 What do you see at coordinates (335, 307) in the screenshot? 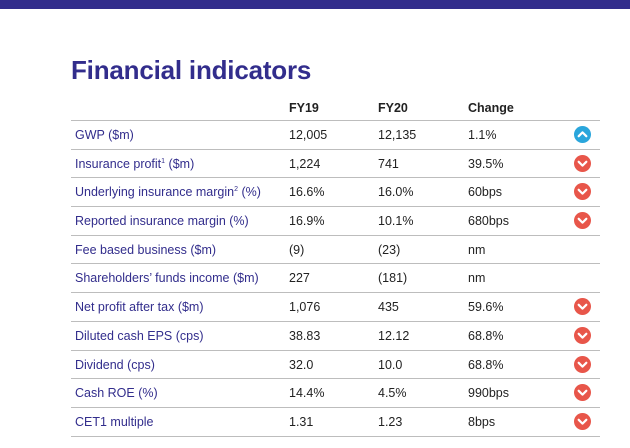
I see `table-row: Net profit after tax ($m) 1,076 435 59.6%` at bounding box center [335, 307].